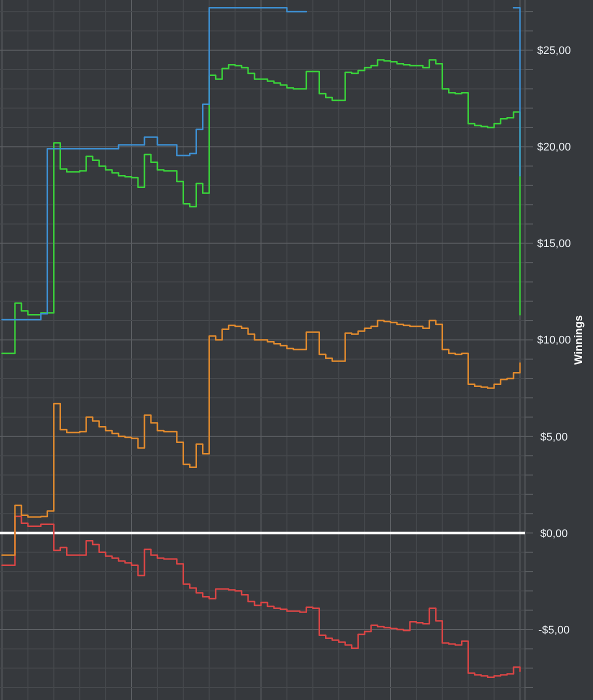 The width and height of the screenshot is (593, 700). Describe the element at coordinates (554, 630) in the screenshot. I see `y-tick-label: -$5,00` at that location.